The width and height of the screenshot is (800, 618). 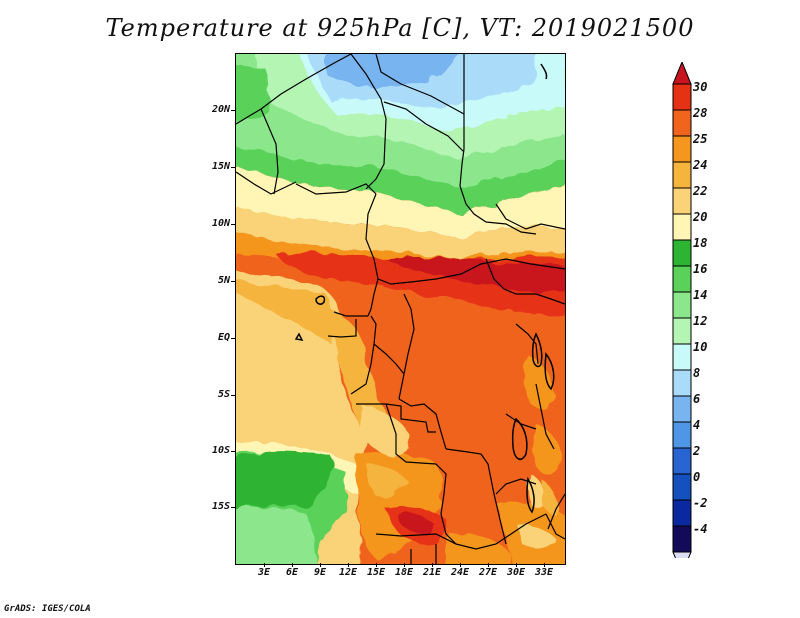 I want to click on lat-label-20n: 20N, so click(x=220, y=109).